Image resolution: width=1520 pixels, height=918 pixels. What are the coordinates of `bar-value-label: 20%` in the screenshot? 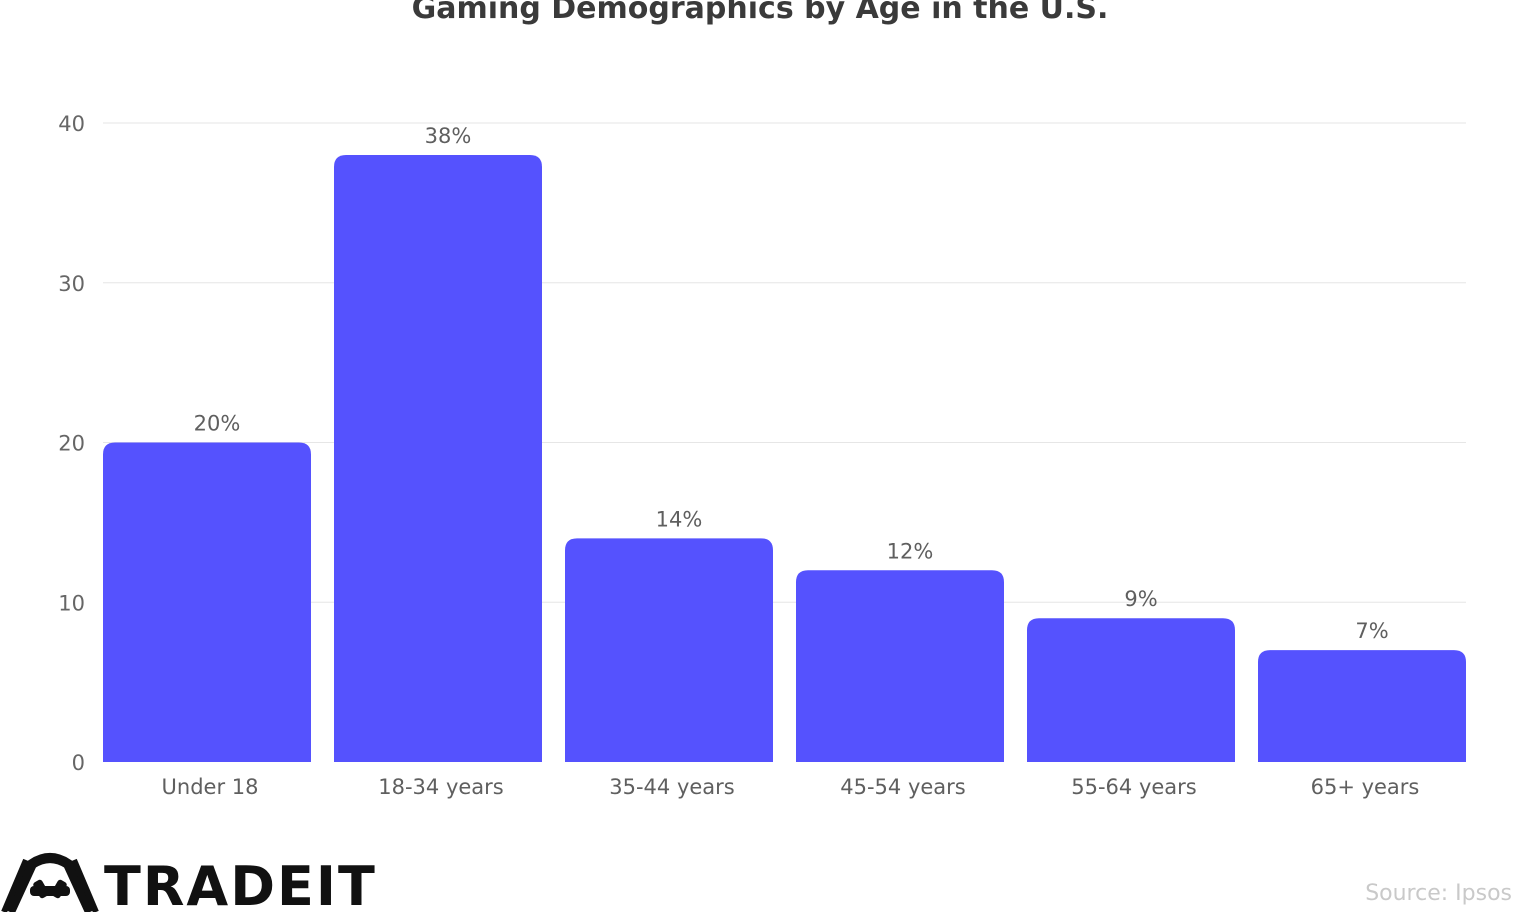 It's located at (217, 424).